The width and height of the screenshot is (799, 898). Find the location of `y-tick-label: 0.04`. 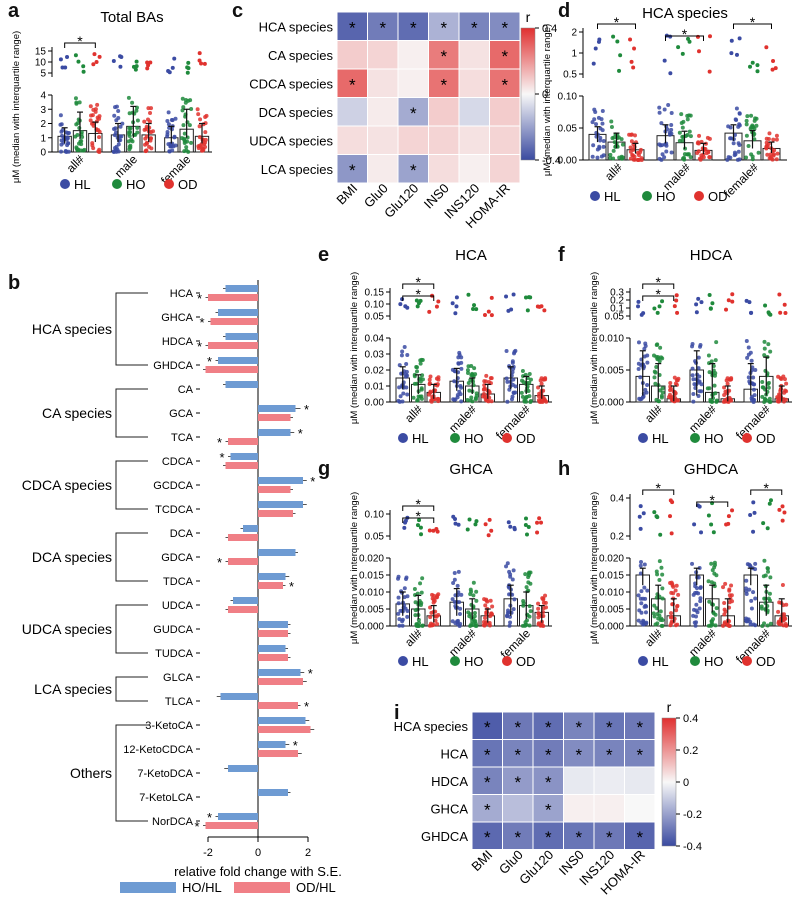

y-tick-label: 0.04 is located at coordinates (375, 339).